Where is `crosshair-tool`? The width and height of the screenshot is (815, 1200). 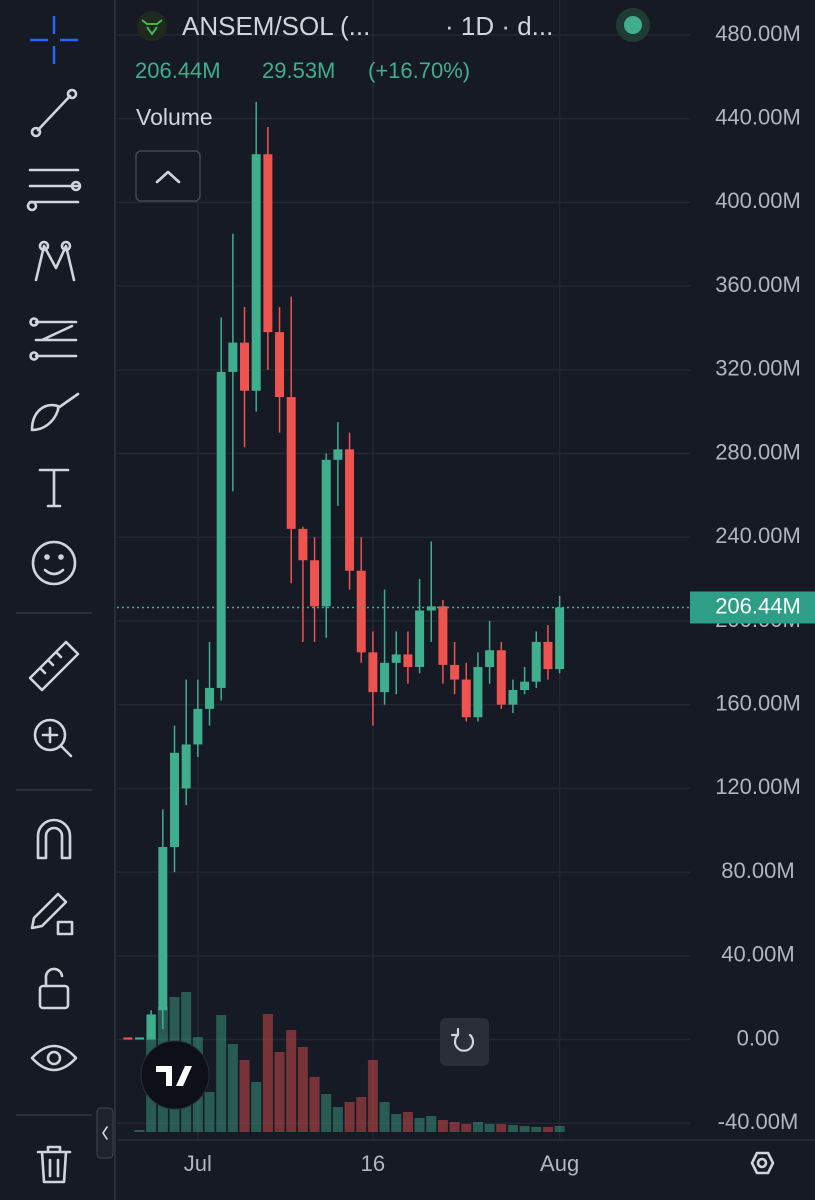 crosshair-tool is located at coordinates (54, 40).